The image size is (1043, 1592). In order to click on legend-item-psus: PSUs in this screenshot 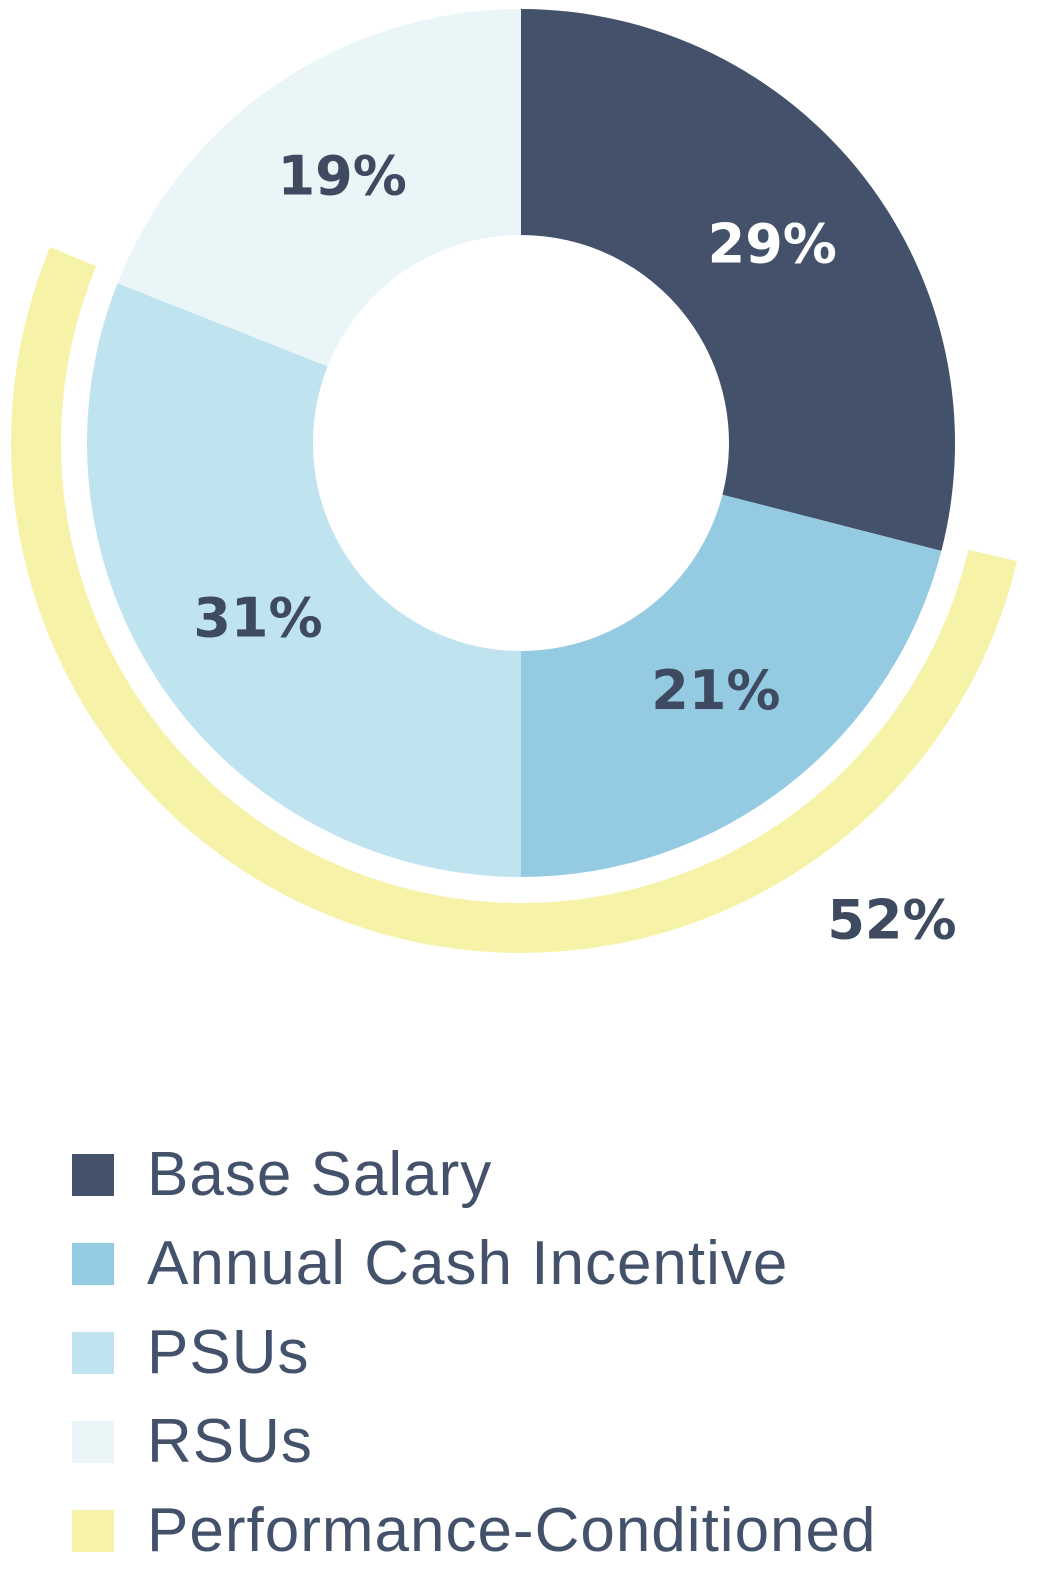, I will do `click(474, 1352)`.